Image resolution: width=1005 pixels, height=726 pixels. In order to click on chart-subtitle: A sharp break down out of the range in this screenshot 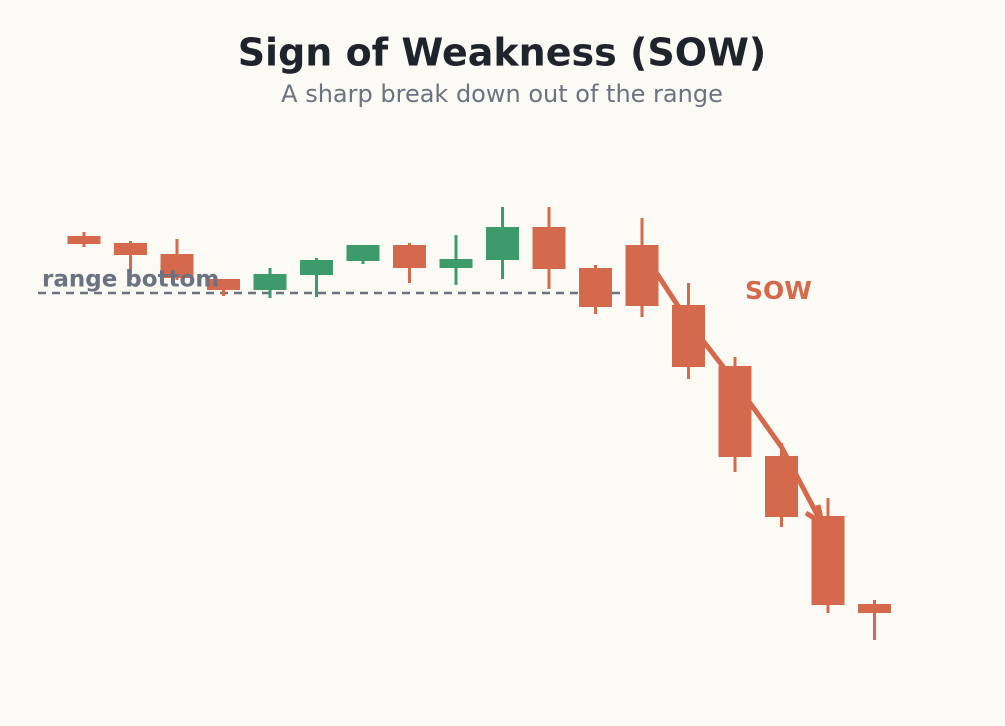, I will do `click(502, 94)`.